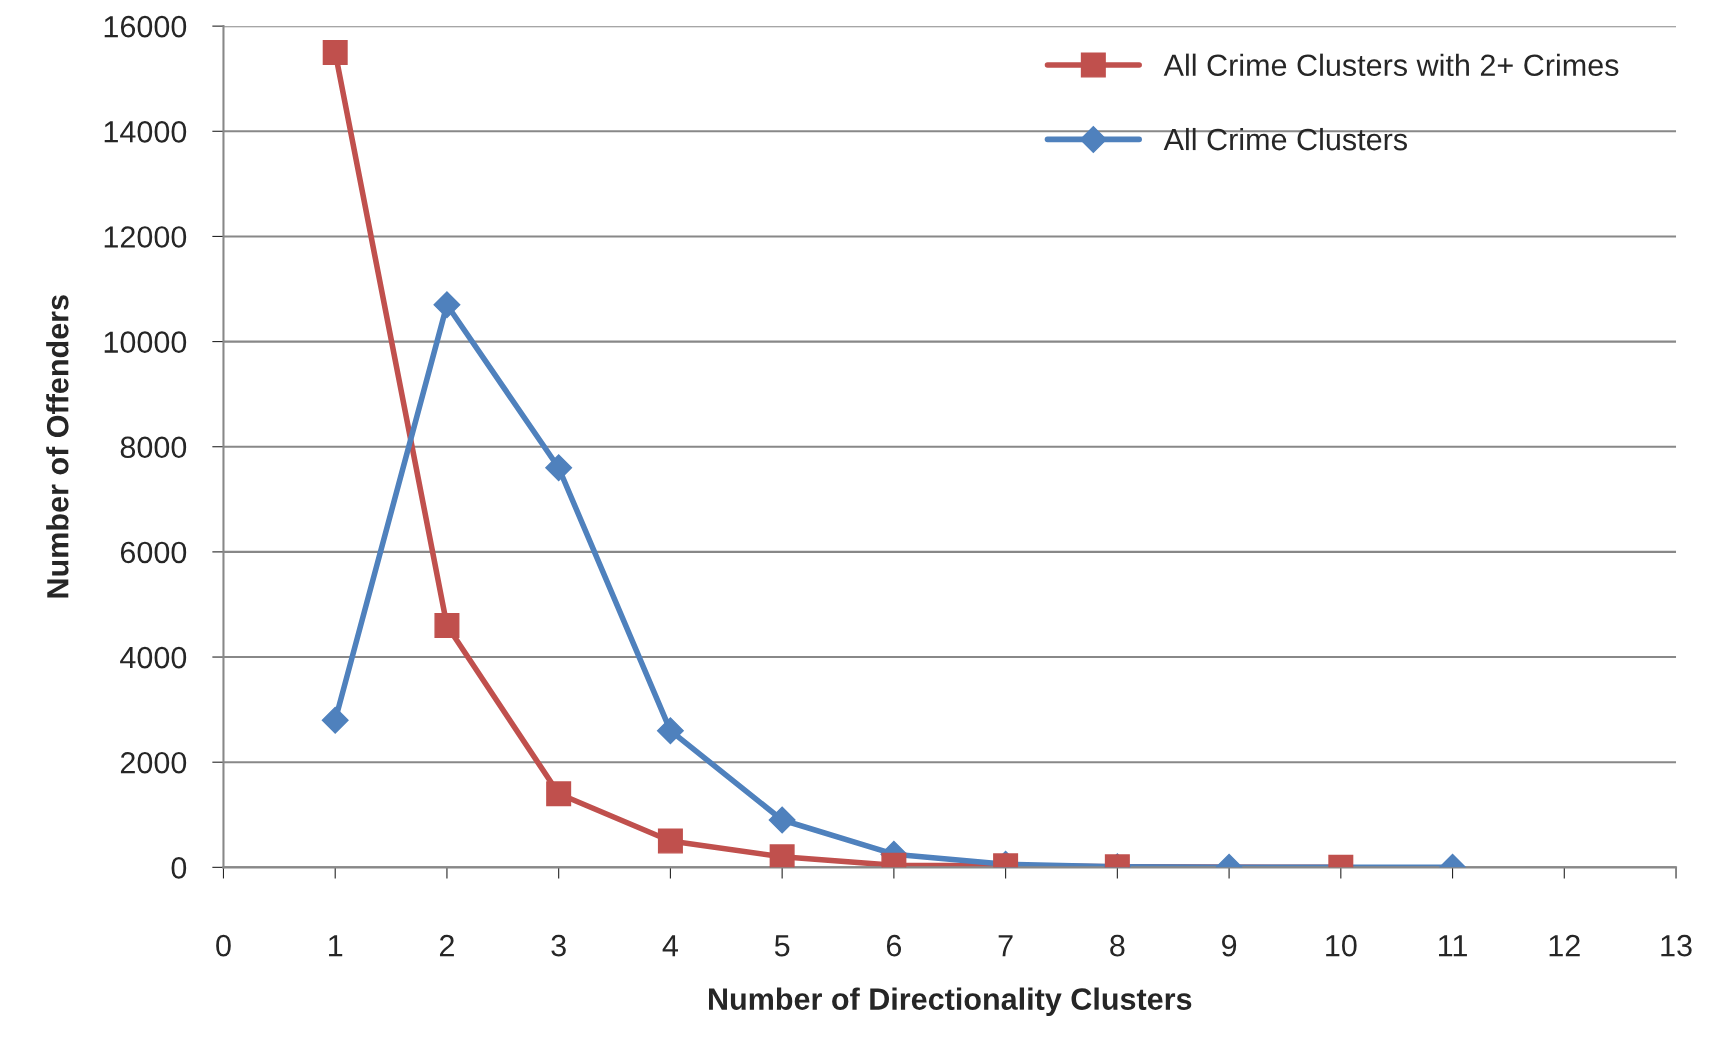  What do you see at coordinates (1391, 65) in the screenshot?
I see `legend-label: All Crime Clusters with 2+ Crimes` at bounding box center [1391, 65].